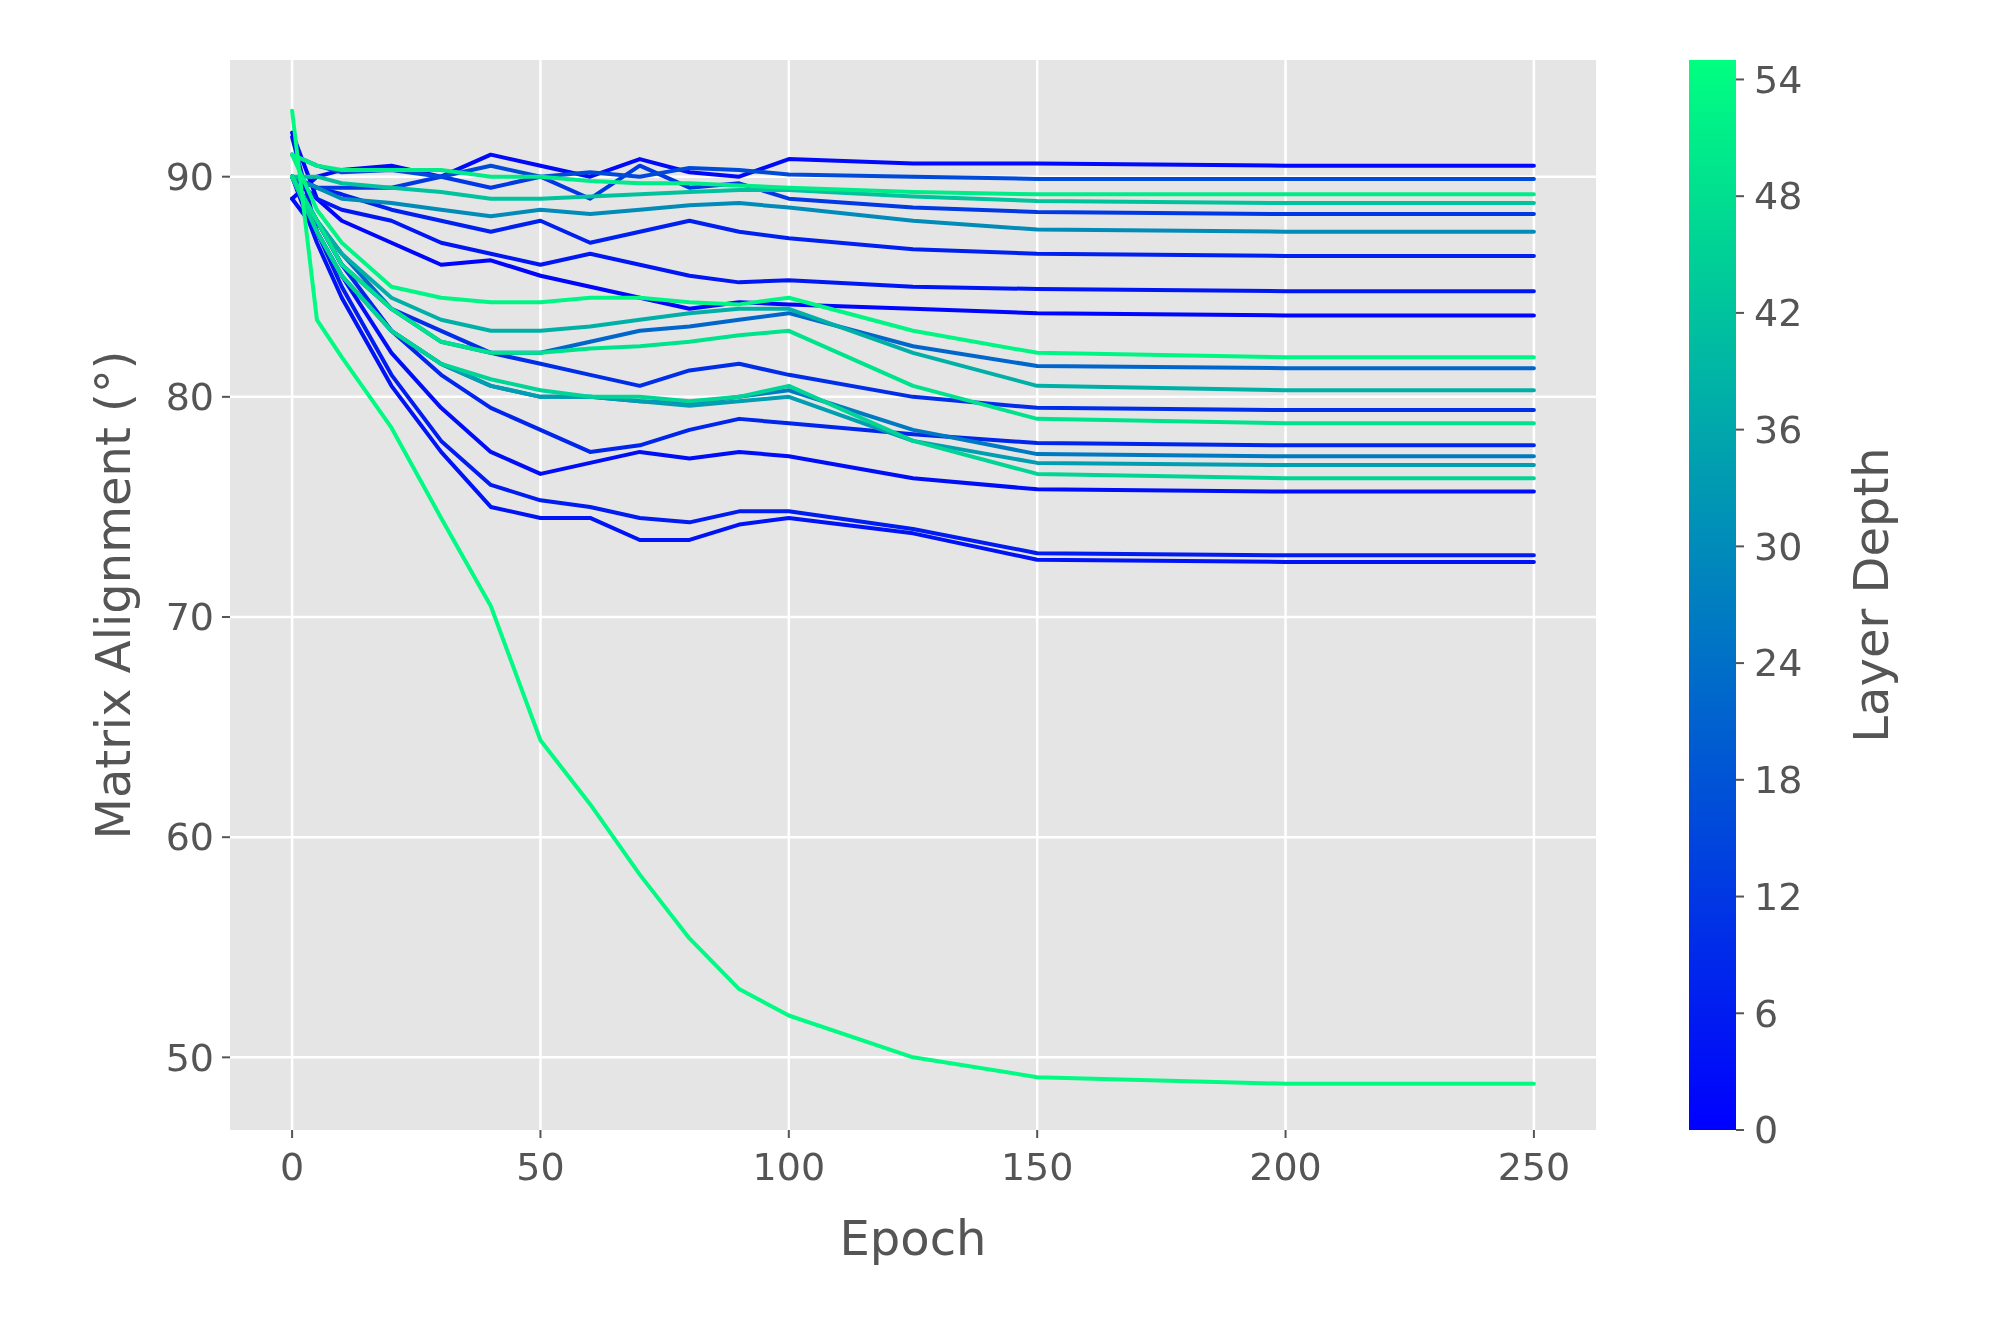 The height and width of the screenshot is (1333, 2000). What do you see at coordinates (1778, 79) in the screenshot?
I see `color-bar-label: 54` at bounding box center [1778, 79].